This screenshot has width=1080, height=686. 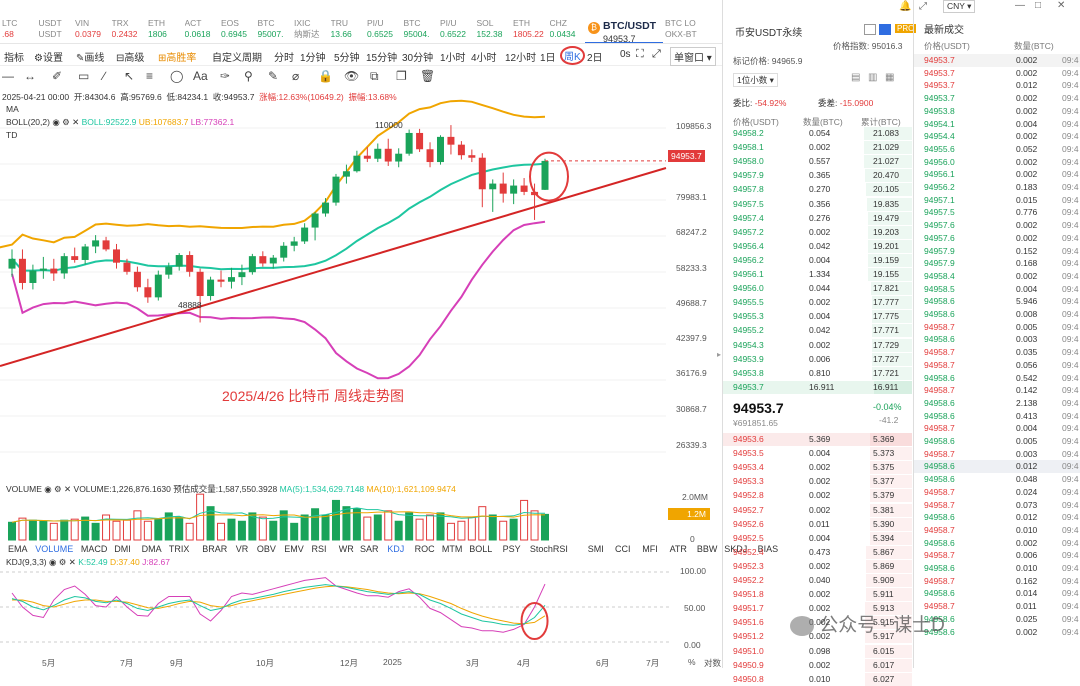 What do you see at coordinates (1038, 5) in the screenshot?
I see `maximize-icon: □` at bounding box center [1038, 5].